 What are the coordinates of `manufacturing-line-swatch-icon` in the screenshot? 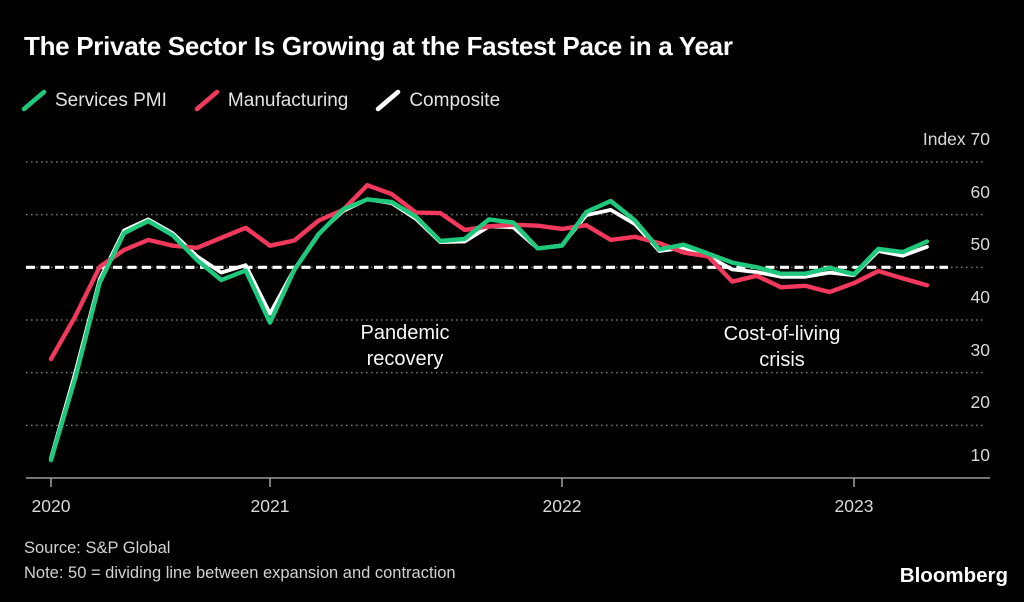 It's located at (207, 100).